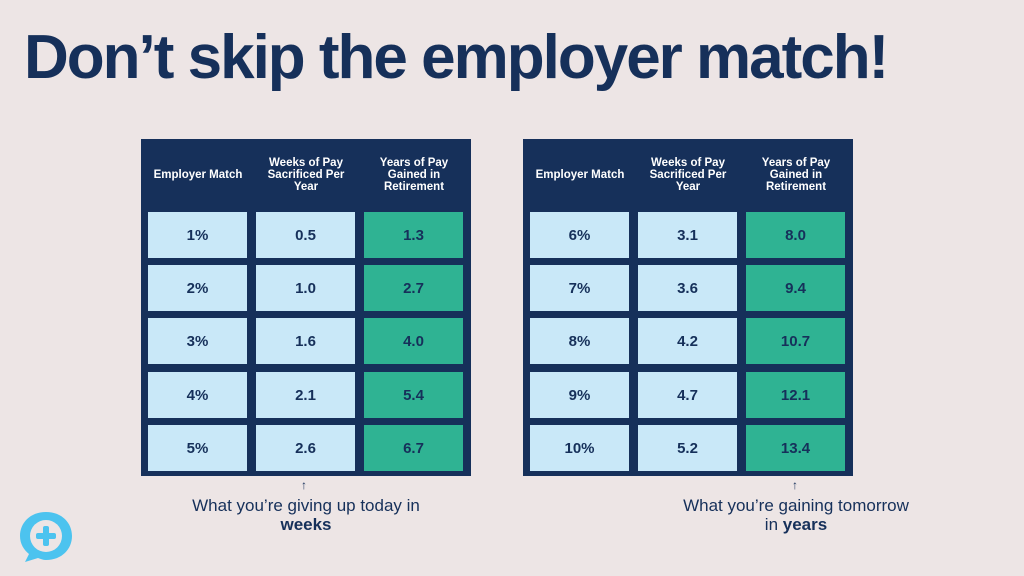 The image size is (1024, 576). I want to click on cell-years: 6.7, so click(413, 448).